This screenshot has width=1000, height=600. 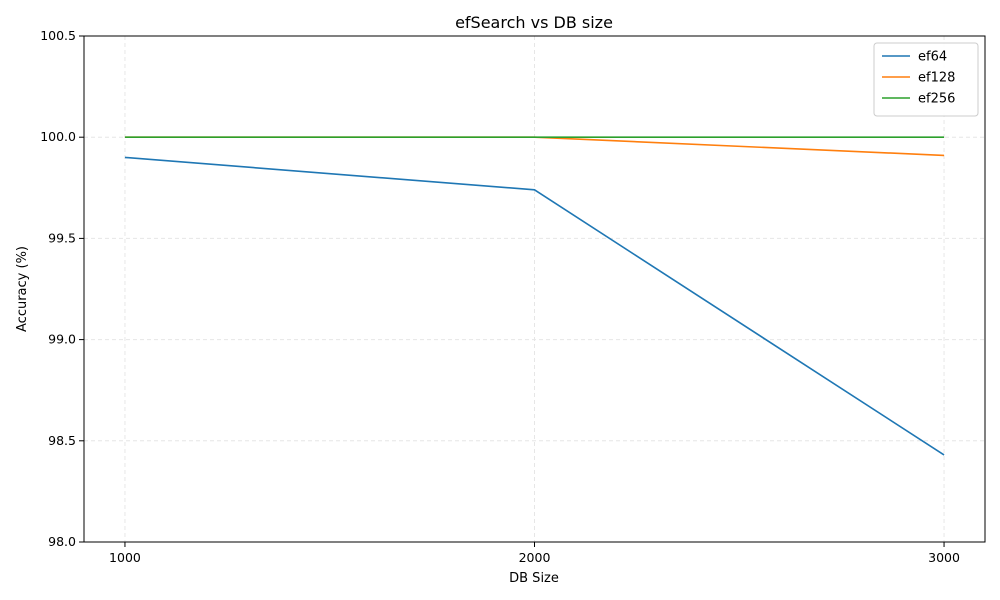 I want to click on y-tick-label-1: 98.5, so click(x=62, y=440).